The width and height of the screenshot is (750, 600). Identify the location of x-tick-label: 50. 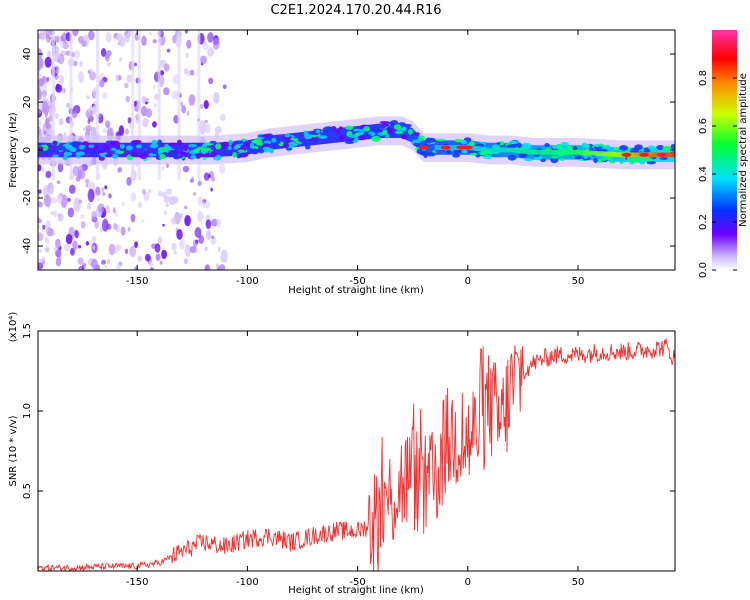
(578, 281).